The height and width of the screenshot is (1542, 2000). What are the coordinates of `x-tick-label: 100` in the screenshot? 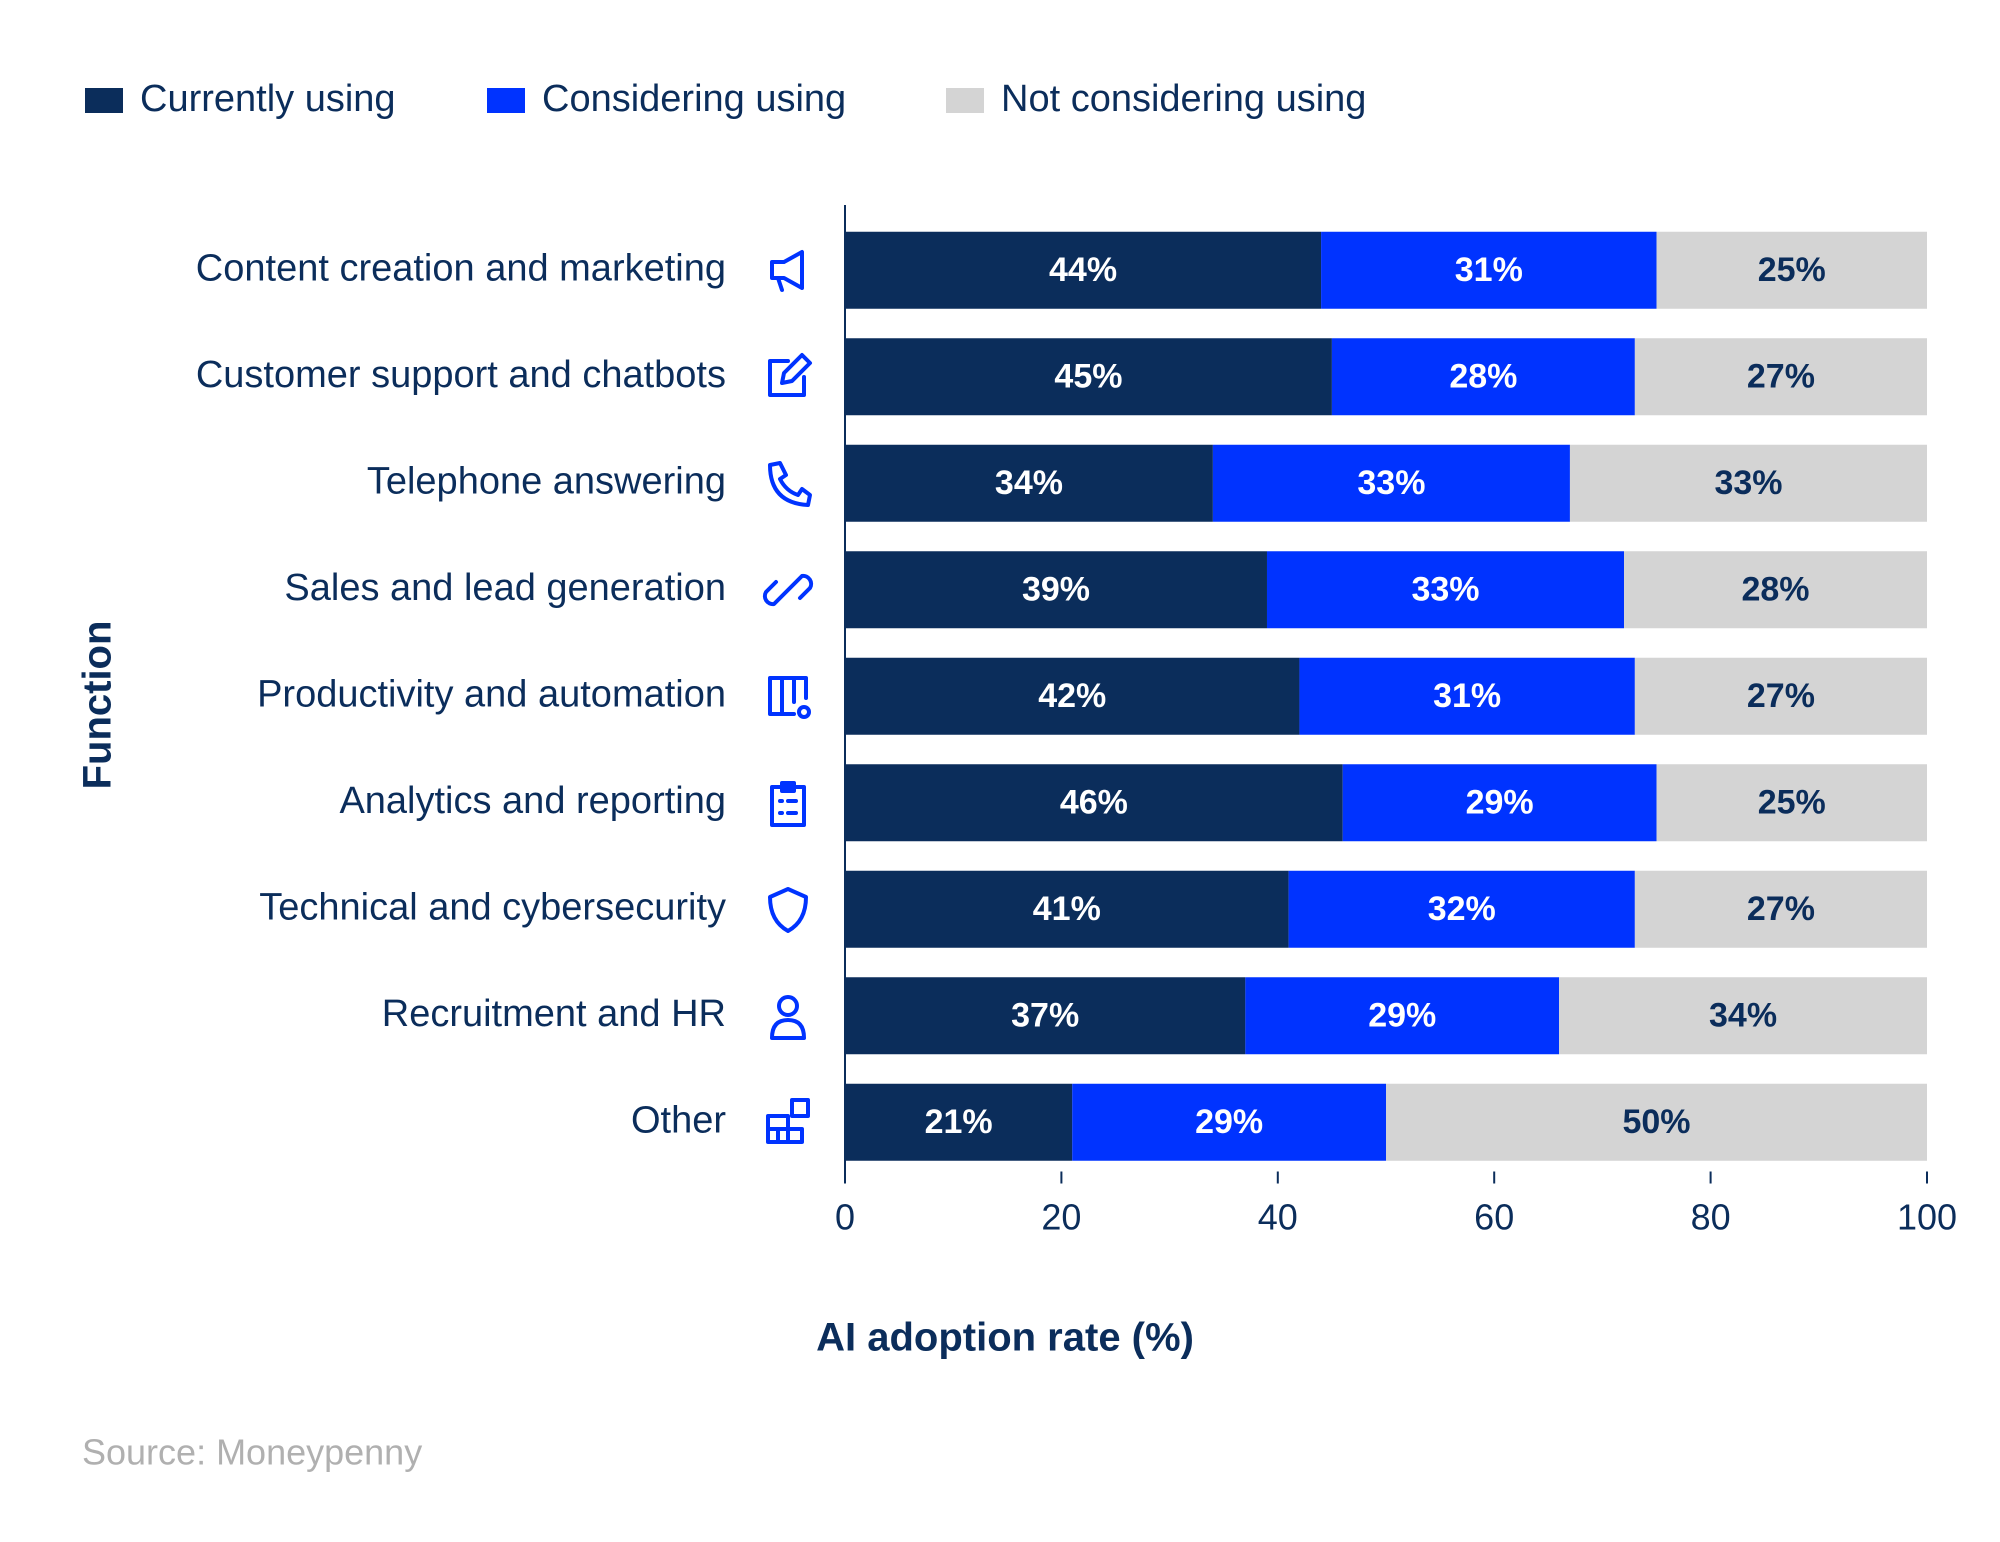 It's located at (1927, 1217).